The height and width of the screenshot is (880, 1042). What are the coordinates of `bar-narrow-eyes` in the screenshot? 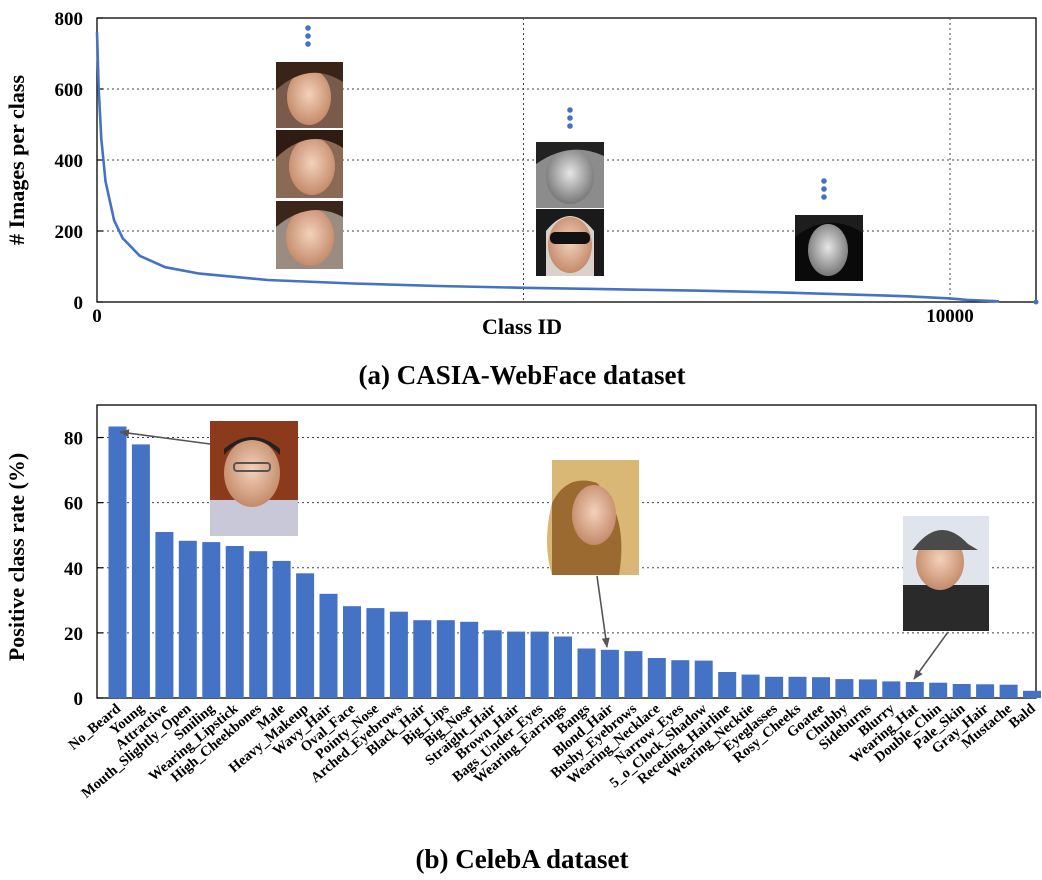 It's located at (680, 679).